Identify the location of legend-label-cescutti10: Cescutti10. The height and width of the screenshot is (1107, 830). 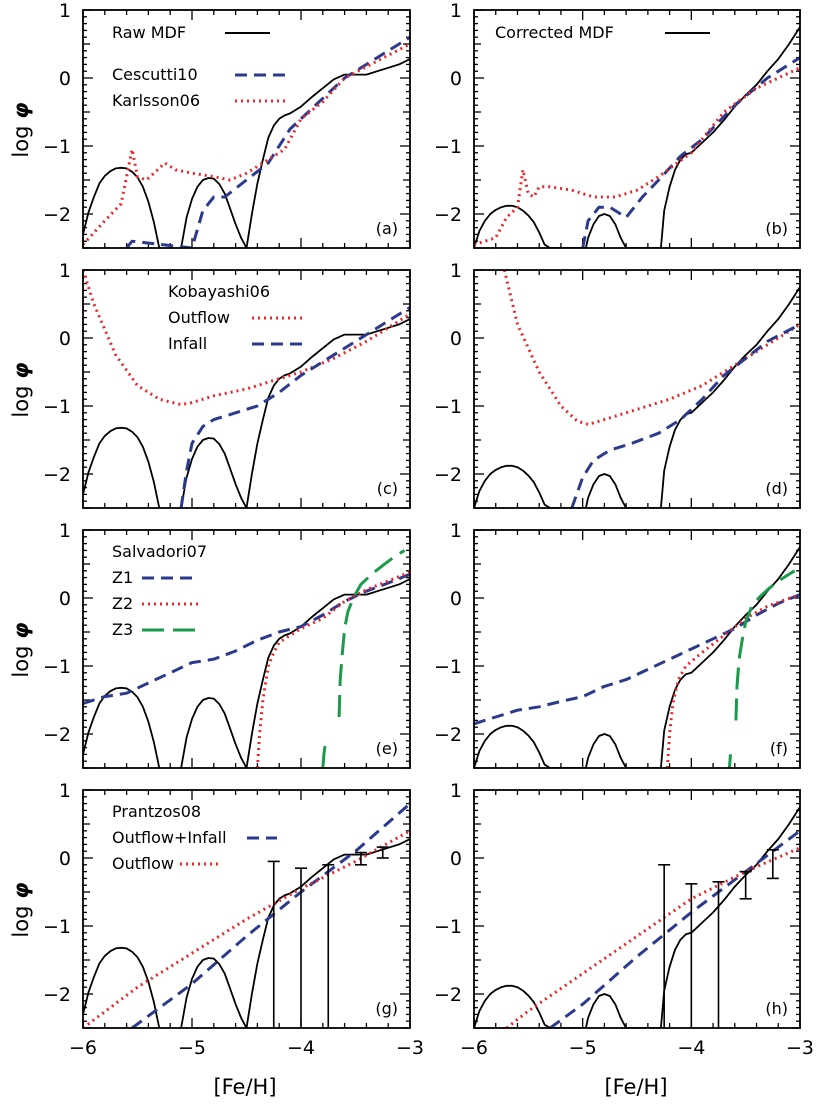
(155, 74).